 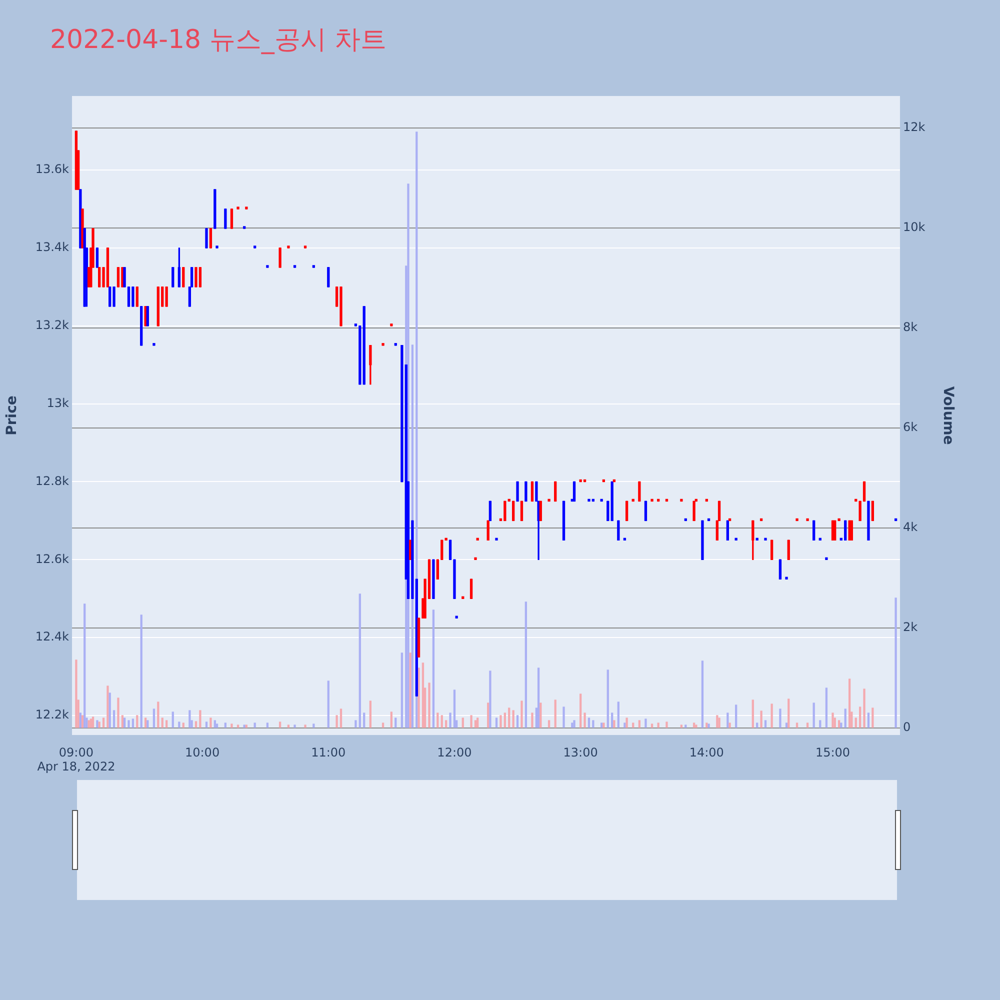 What do you see at coordinates (218, 40) in the screenshot?
I see `chart-title: 2022-04-18 뉴스_공시 차트` at bounding box center [218, 40].